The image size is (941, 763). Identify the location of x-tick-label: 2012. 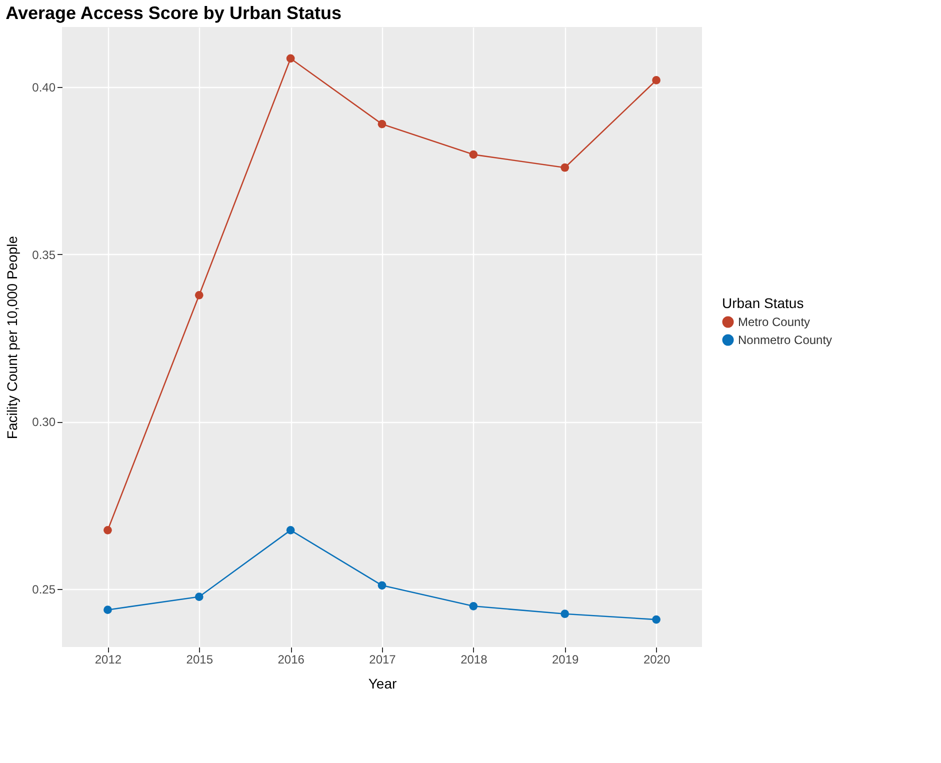
(108, 659).